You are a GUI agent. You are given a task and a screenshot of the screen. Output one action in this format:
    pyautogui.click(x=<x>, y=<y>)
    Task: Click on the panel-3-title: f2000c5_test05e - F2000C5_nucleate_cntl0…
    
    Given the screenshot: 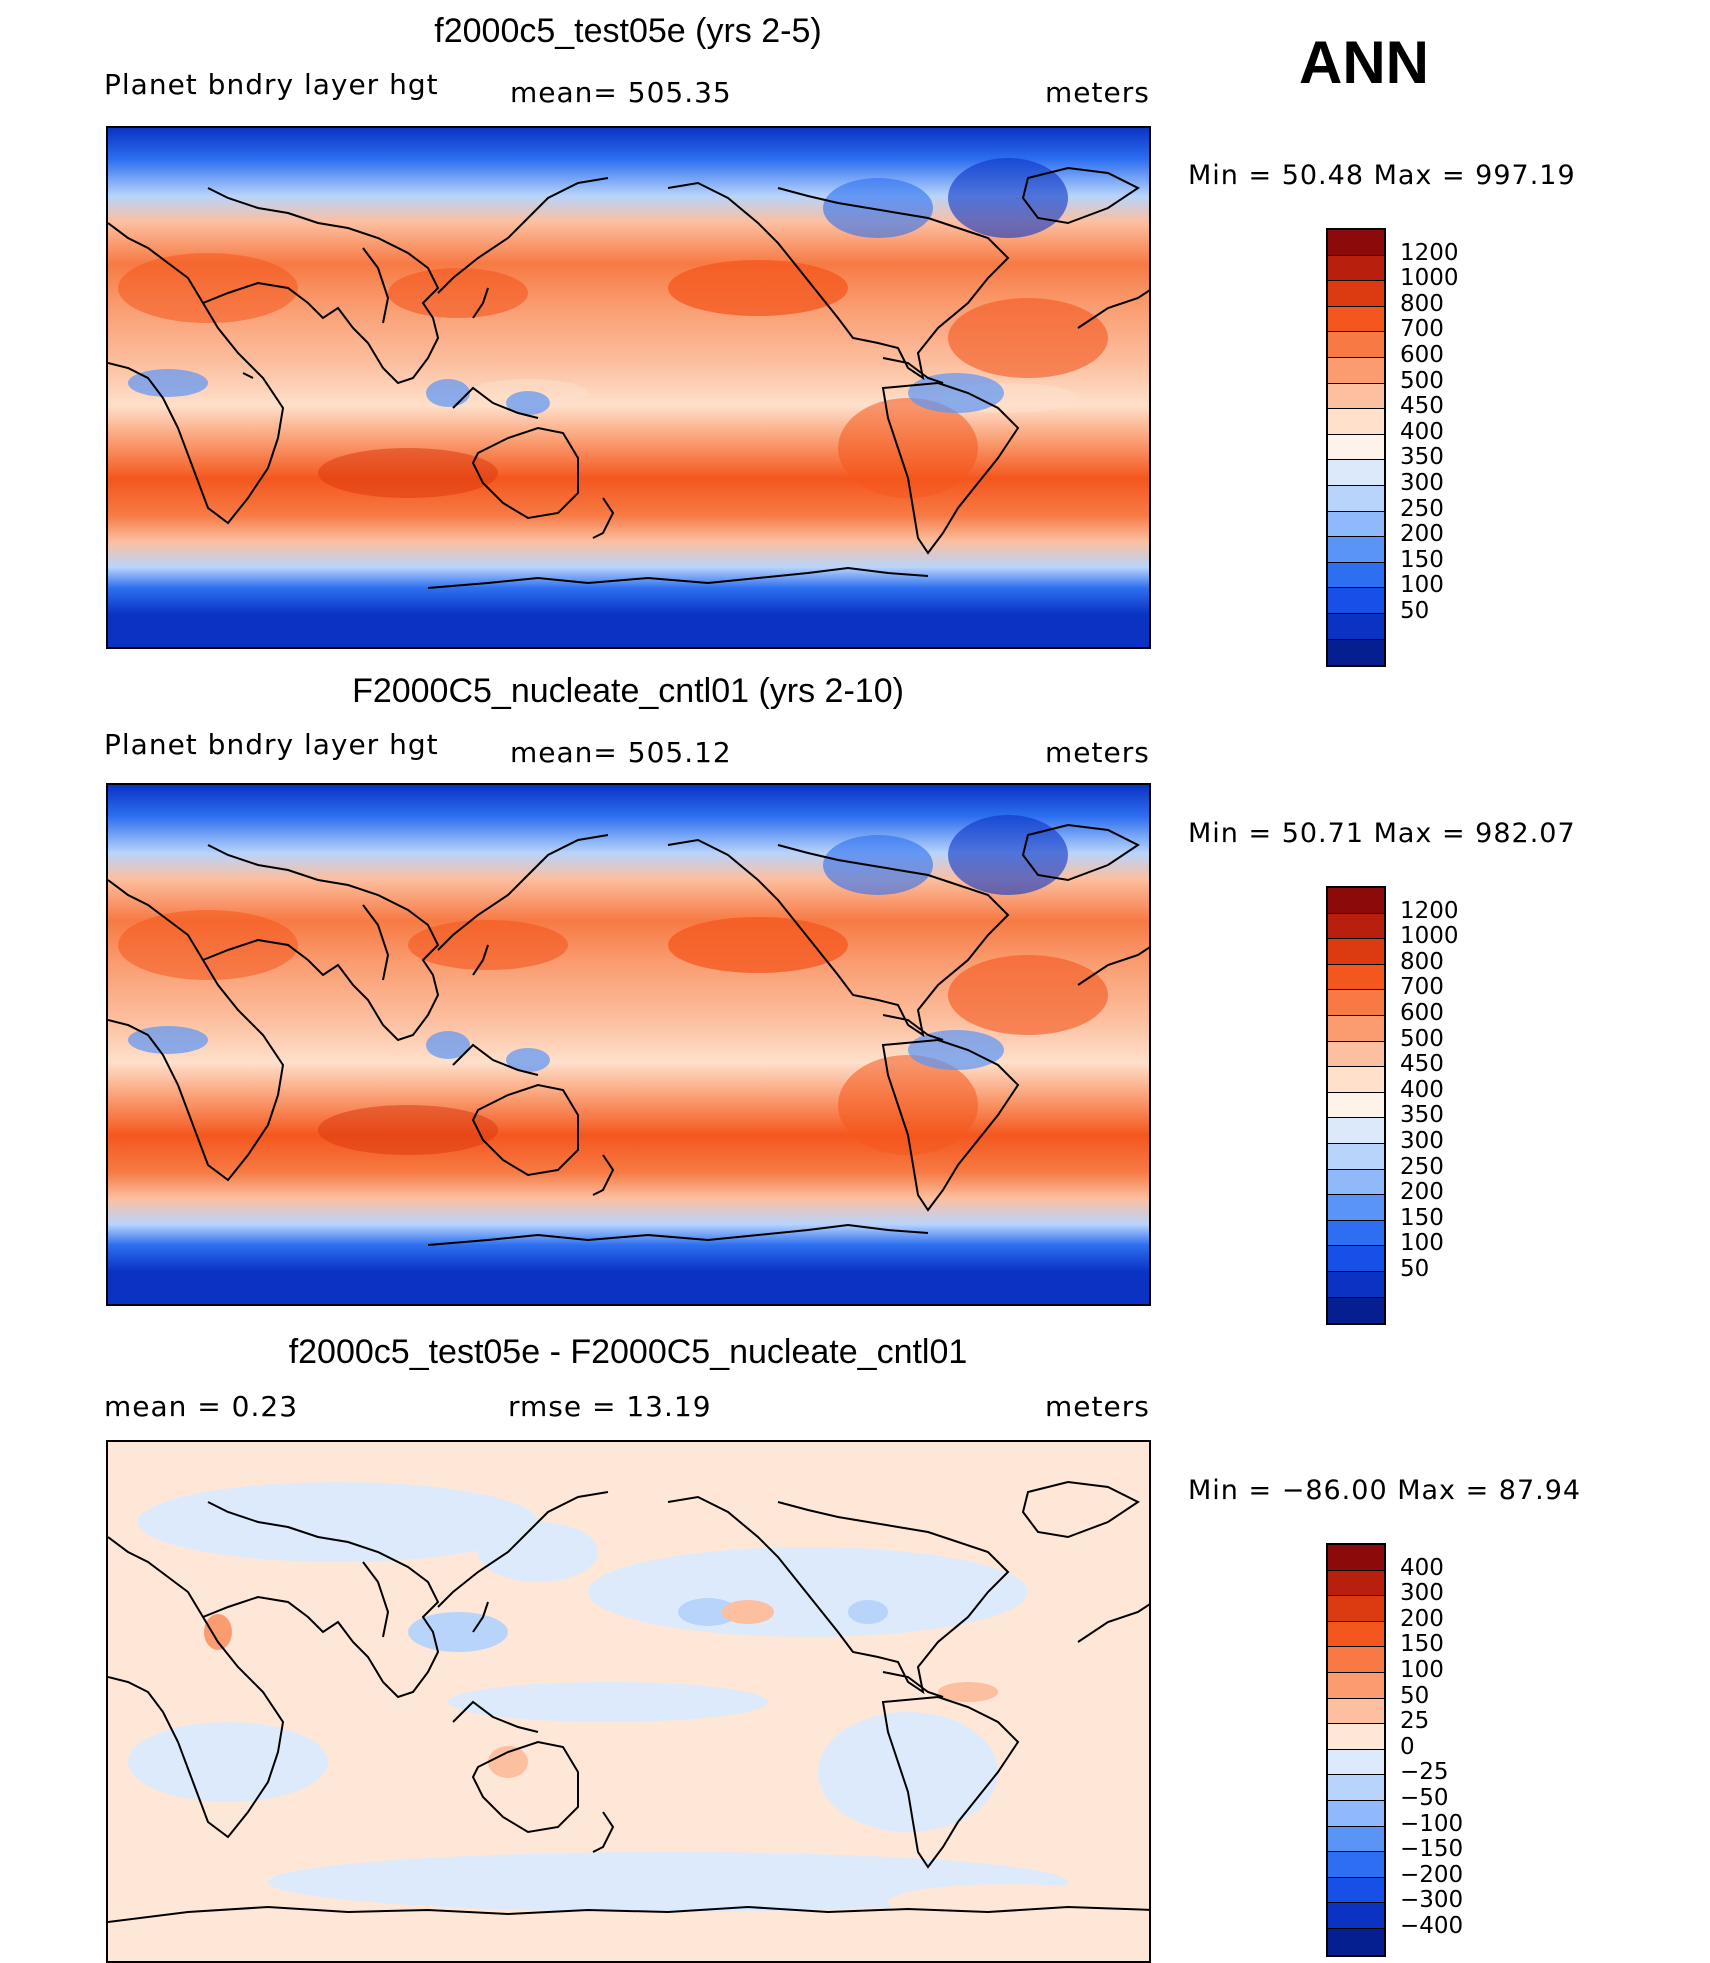 What is the action you would take?
    pyautogui.click(x=628, y=1352)
    